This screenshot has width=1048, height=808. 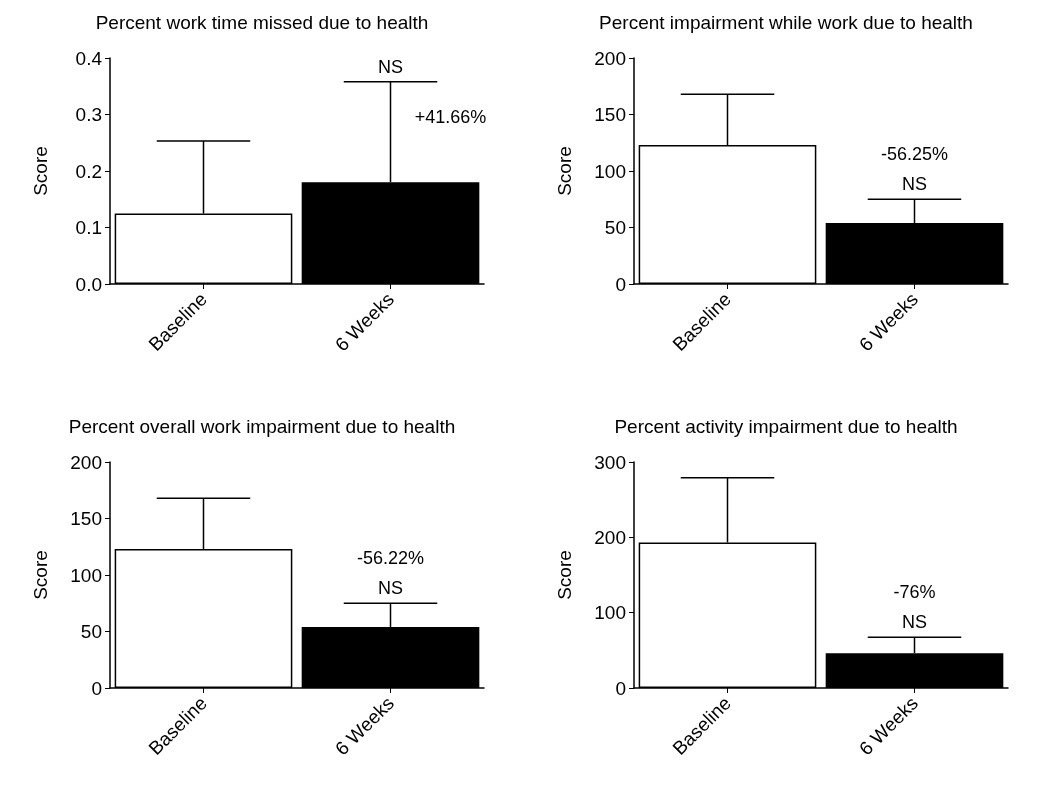 What do you see at coordinates (89, 58) in the screenshot?
I see `y-tick-label: 0.4` at bounding box center [89, 58].